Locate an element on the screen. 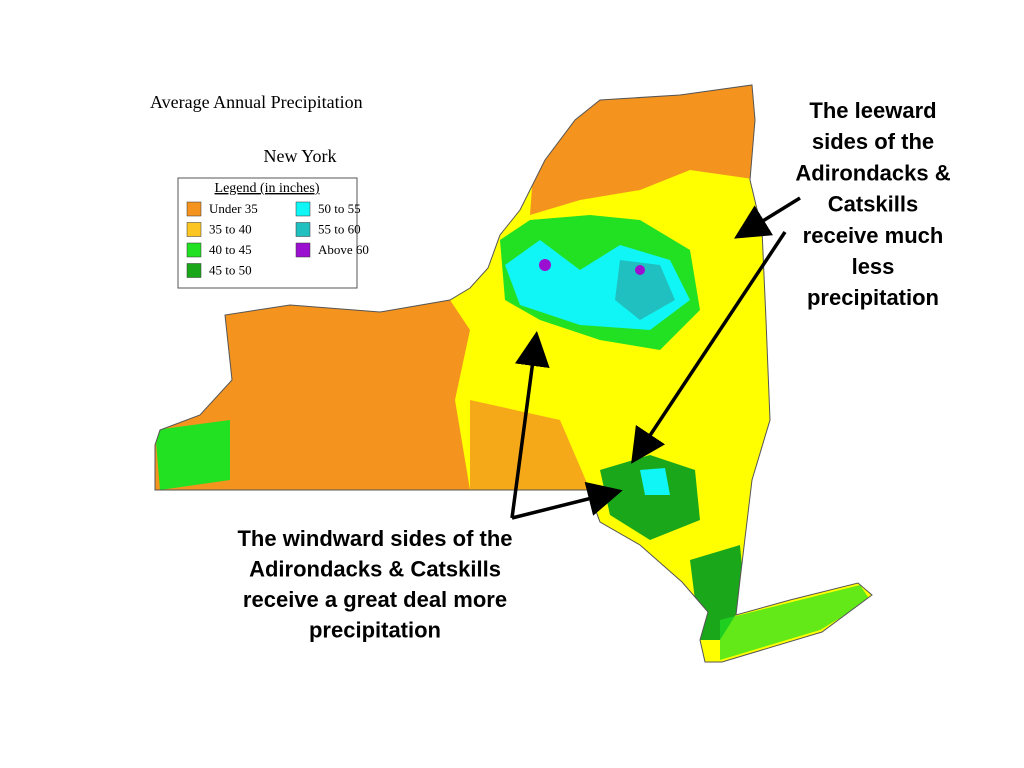  legend-title: Legend (in inches) is located at coordinates (267, 188).